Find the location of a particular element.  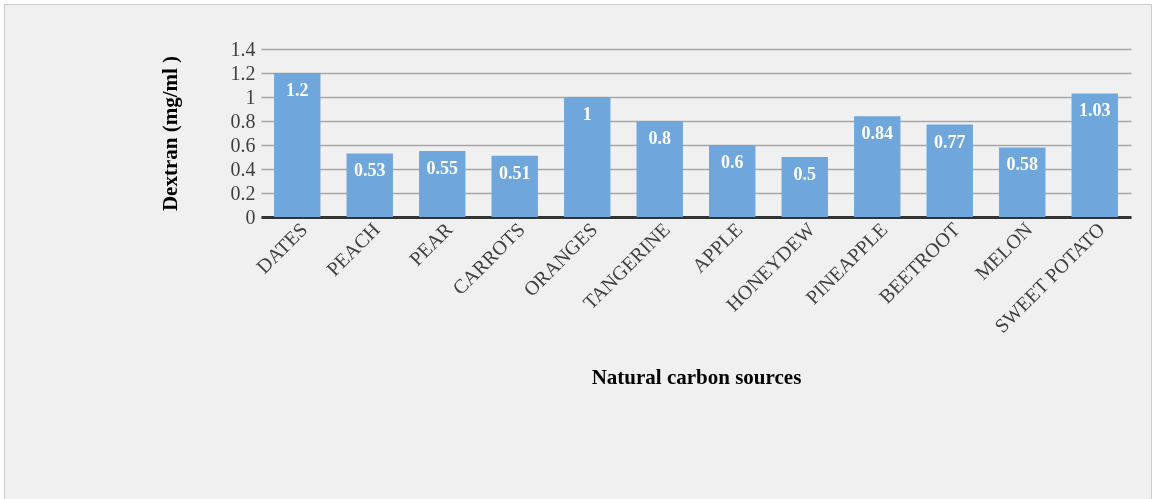

y-tick-label: 0.2 is located at coordinates (243, 192).